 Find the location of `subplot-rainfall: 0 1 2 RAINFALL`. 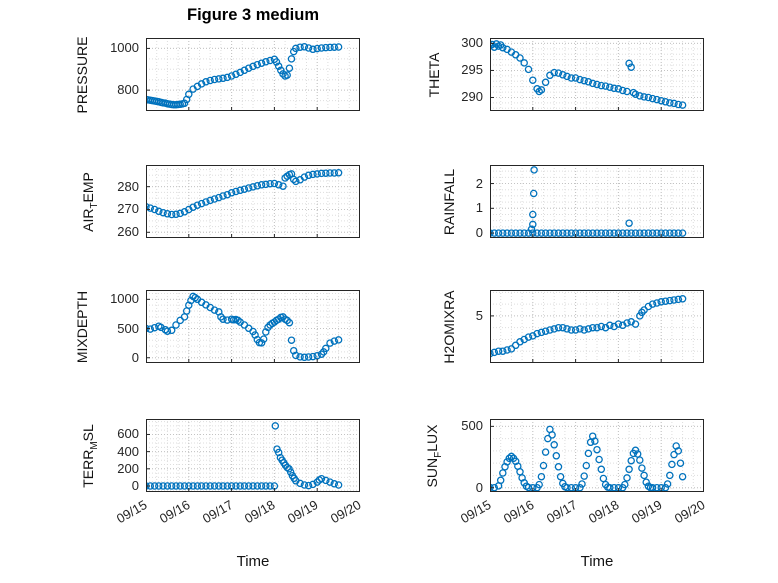

subplot-rainfall: 0 1 2 RAINFALL is located at coordinates (572, 202).